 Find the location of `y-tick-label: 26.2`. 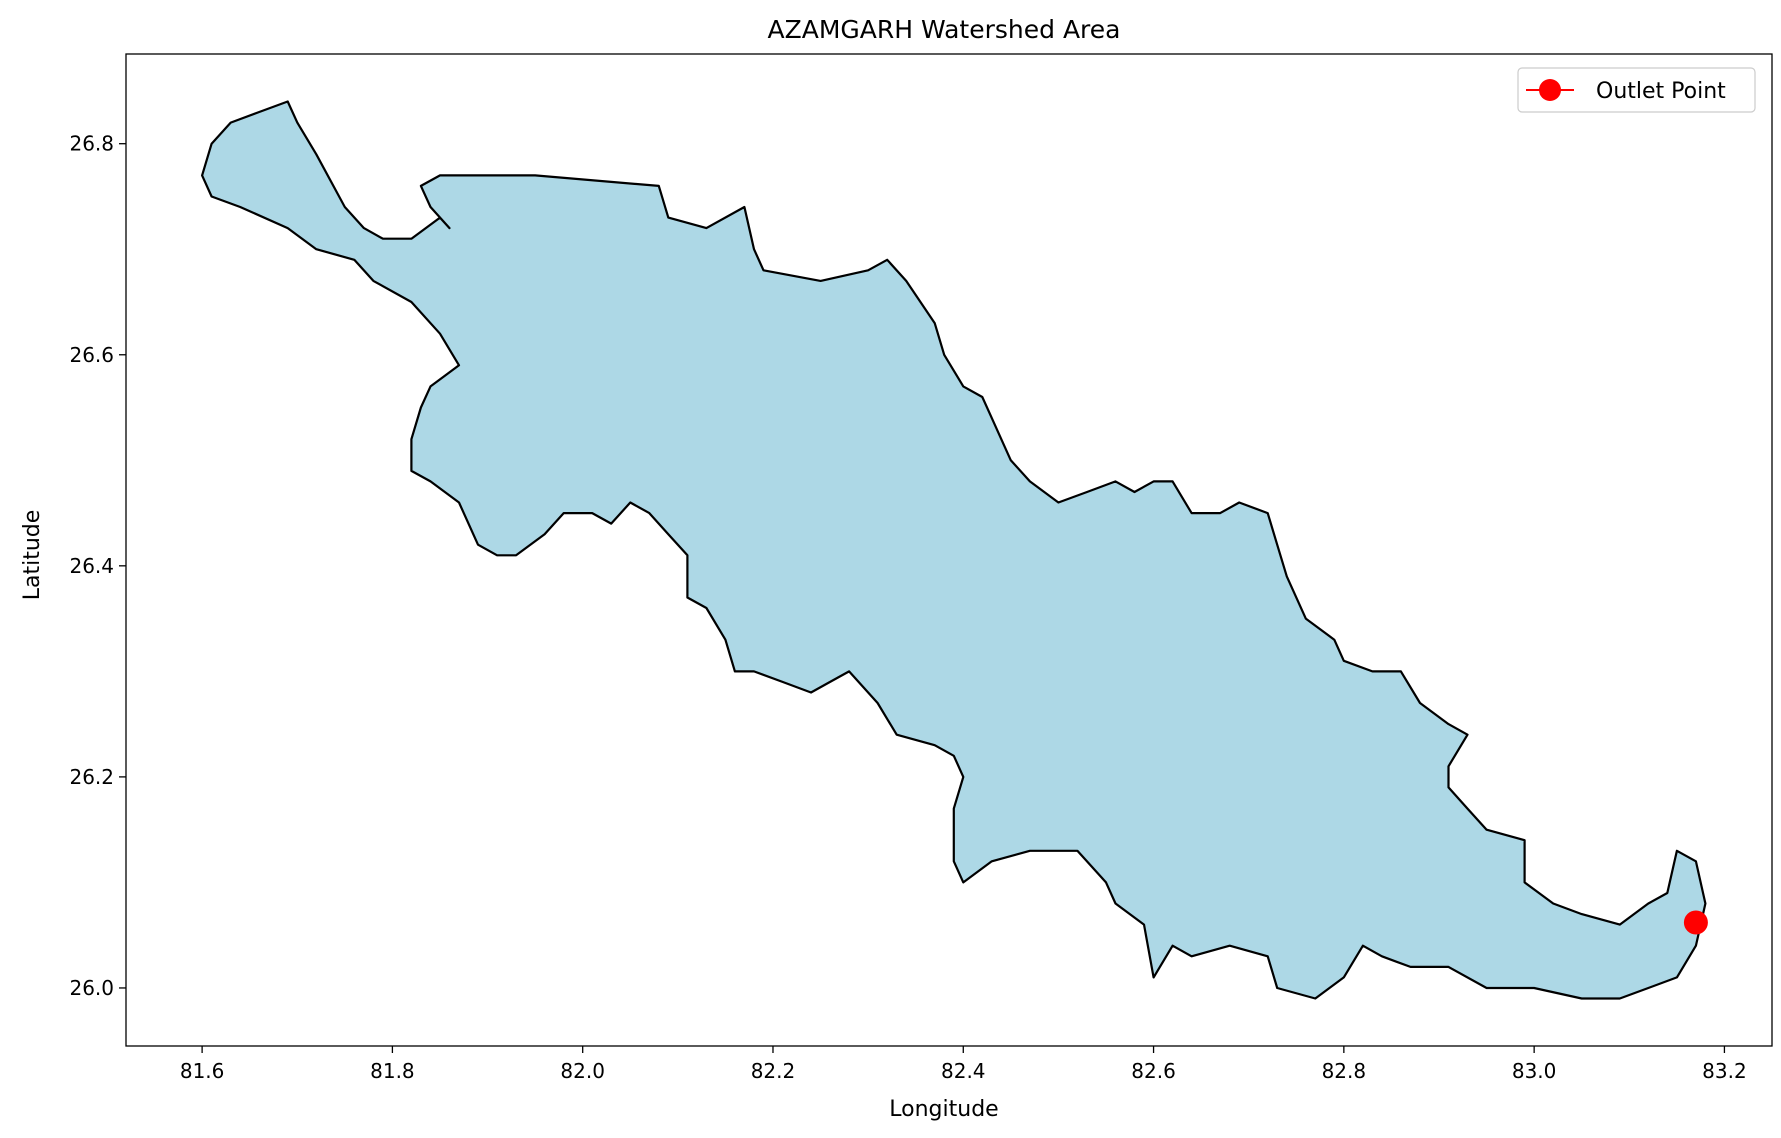

y-tick-label: 26.2 is located at coordinates (91, 777).